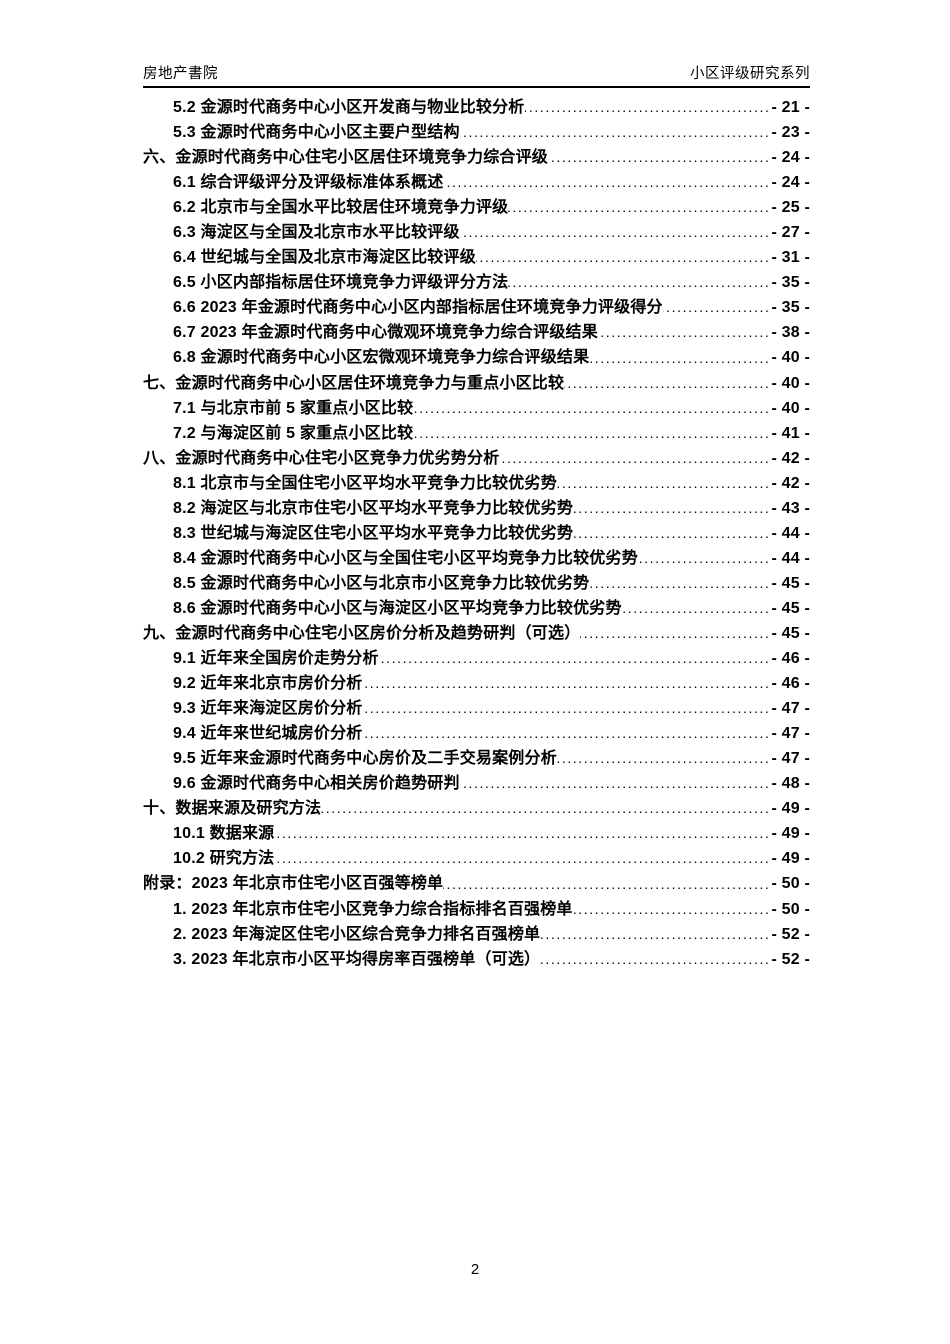 This screenshot has width=950, height=1344. I want to click on toc-entry-label: 8.5 金源时代商务中心小区与北京市小区竞争力比较优劣势, so click(381, 583).